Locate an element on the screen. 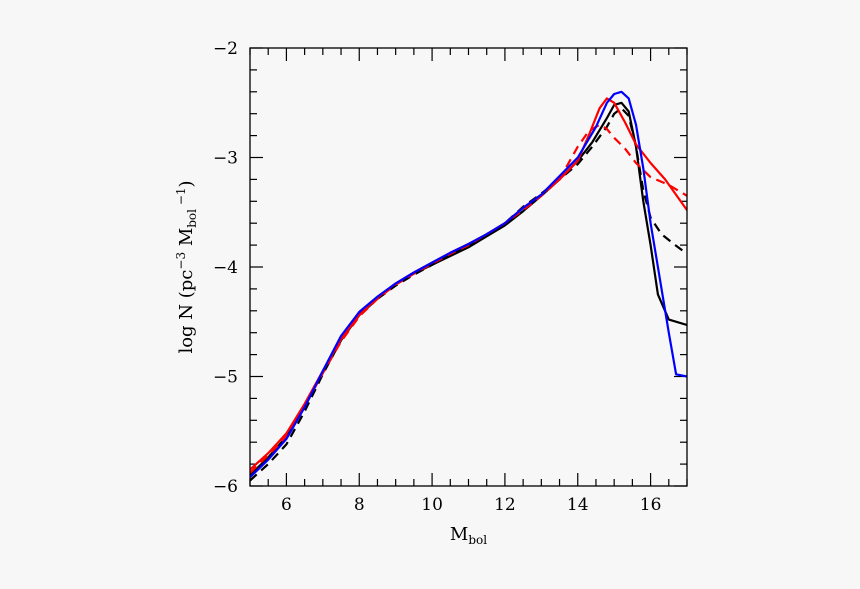  y-tick-label: −3 is located at coordinates (225, 159).